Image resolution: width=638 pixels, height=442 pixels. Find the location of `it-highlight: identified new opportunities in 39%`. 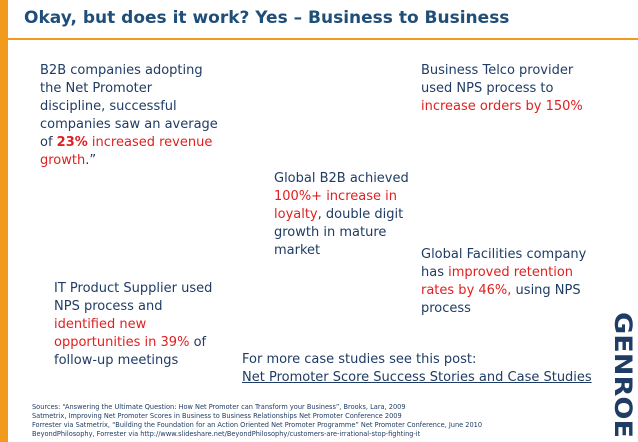

it-highlight: identified new opportunities in 39% is located at coordinates (122, 333).